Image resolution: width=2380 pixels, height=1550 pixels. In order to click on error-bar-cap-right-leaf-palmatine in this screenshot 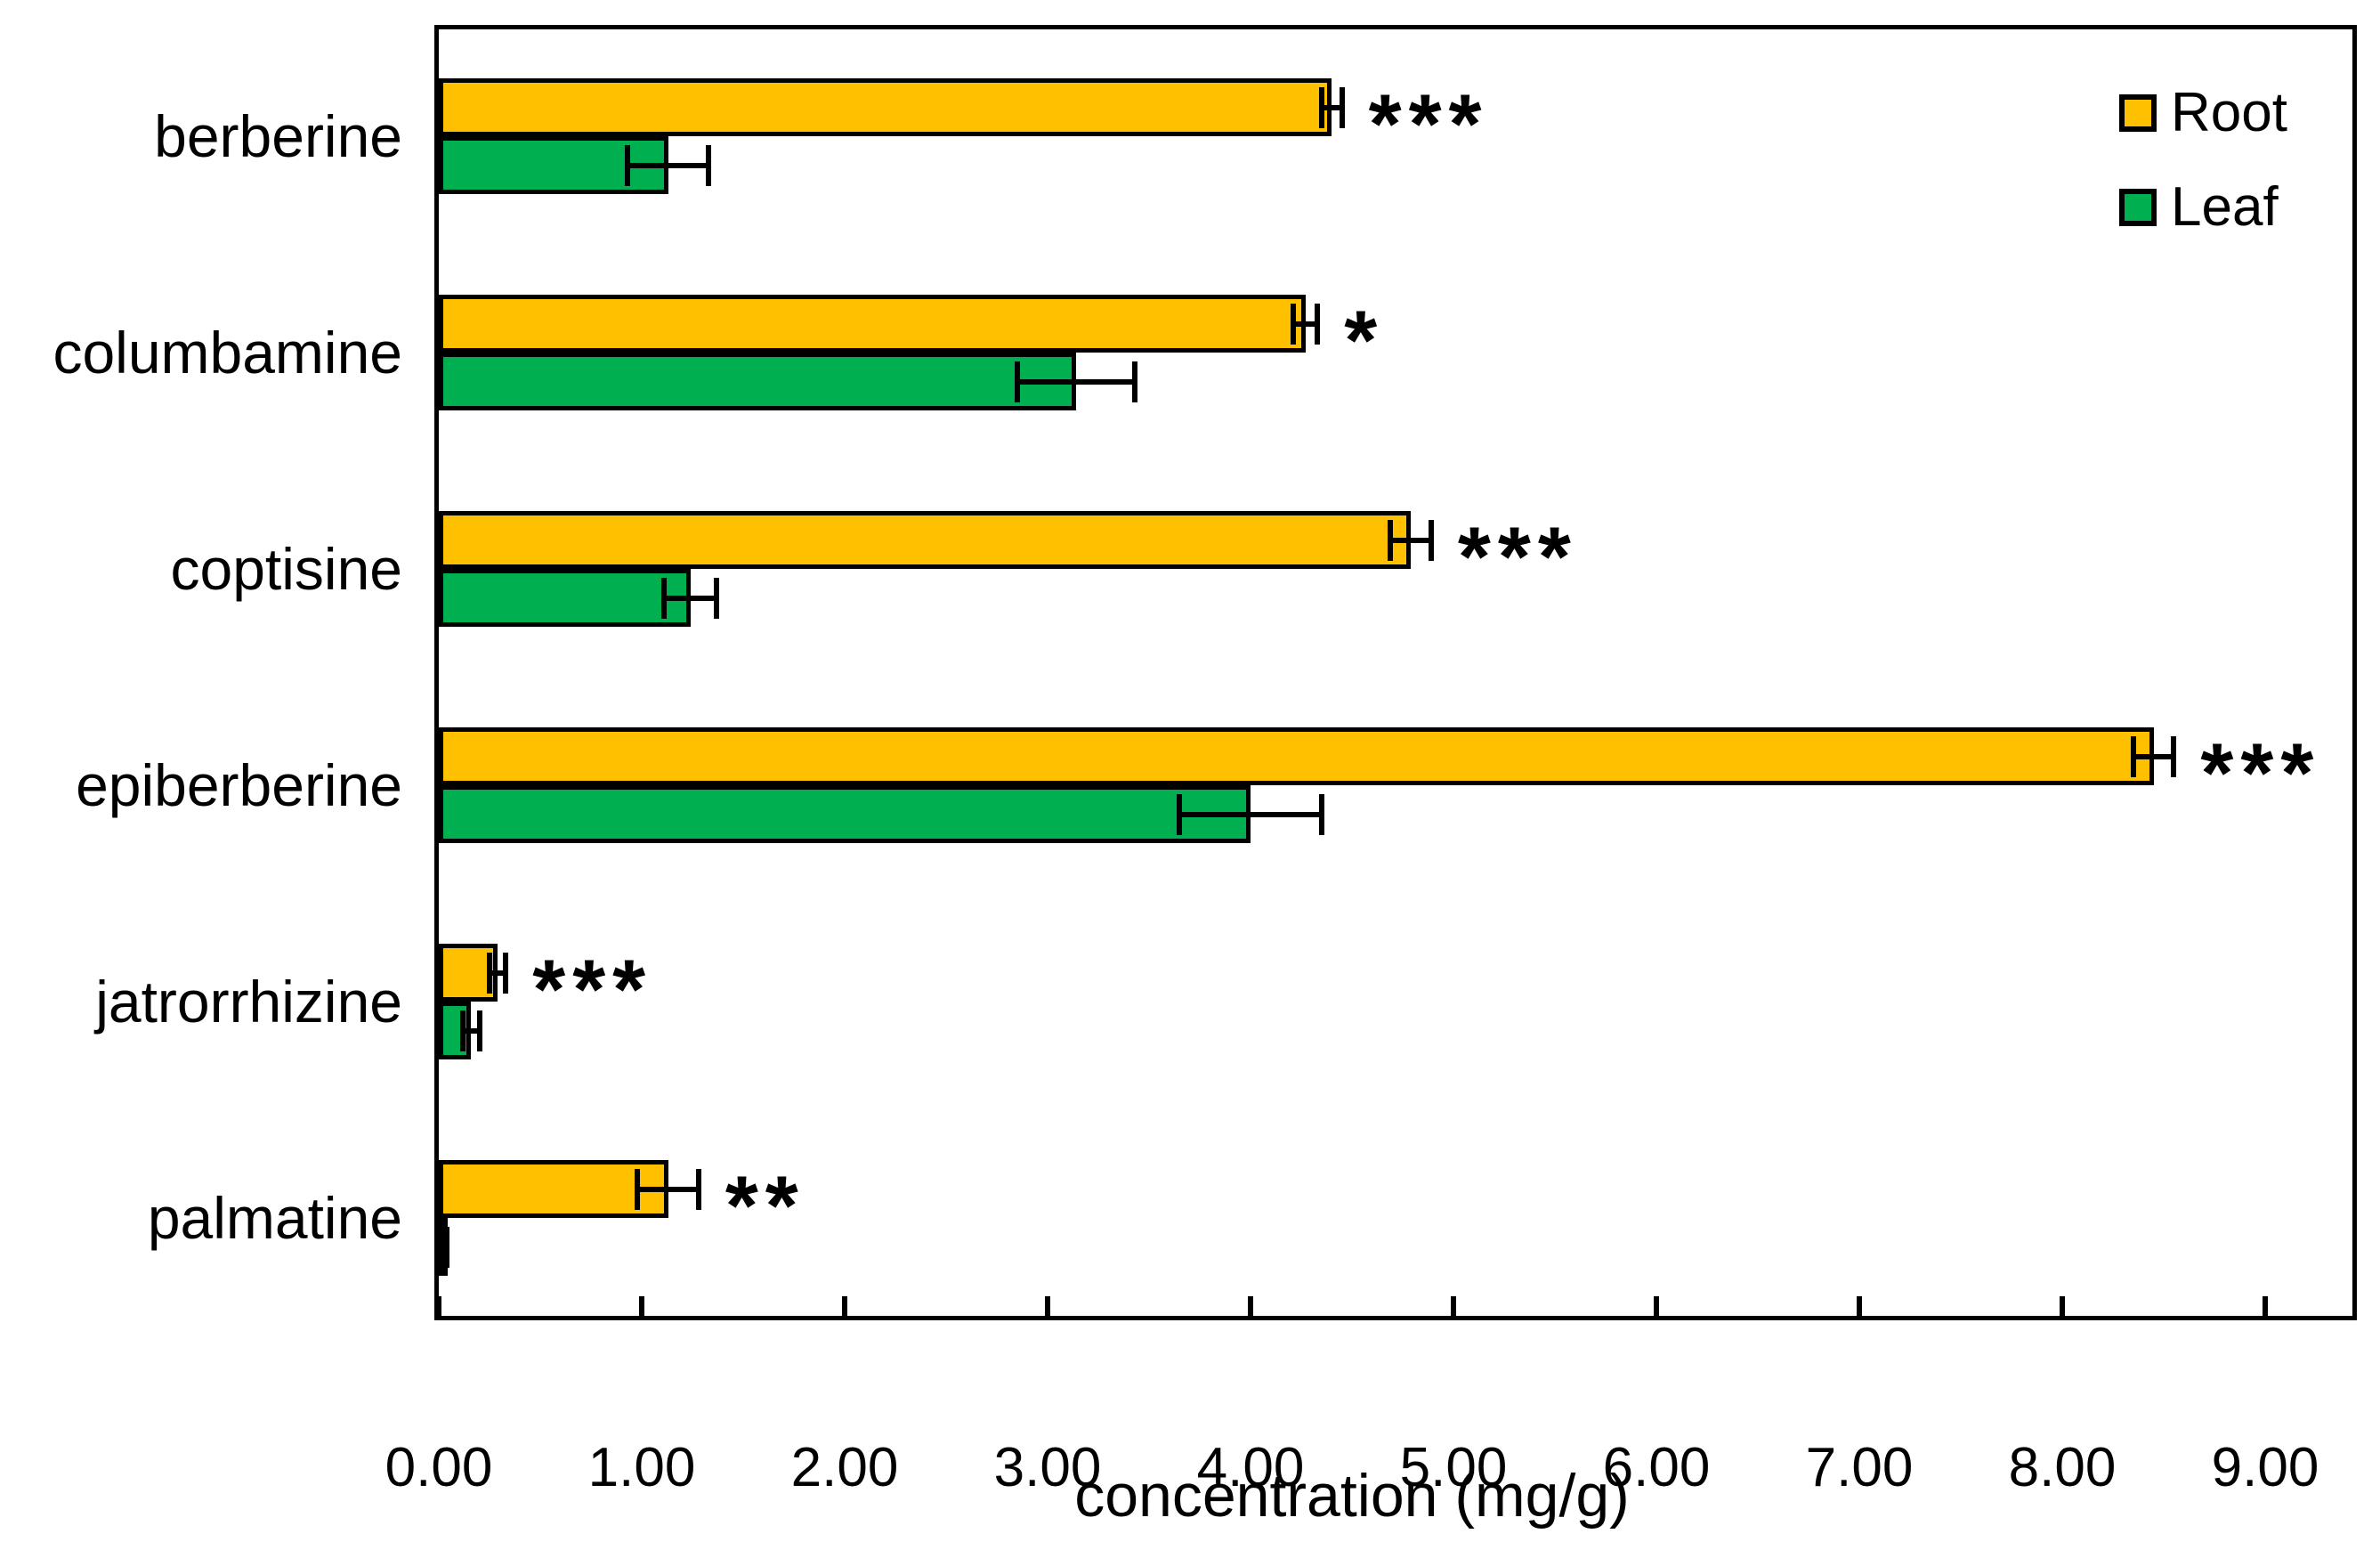, I will do `click(447, 1247)`.